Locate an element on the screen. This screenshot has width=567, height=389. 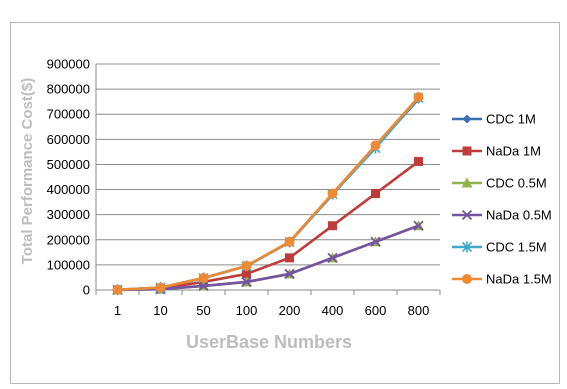
legend-item: CDC 1M is located at coordinates (494, 119).